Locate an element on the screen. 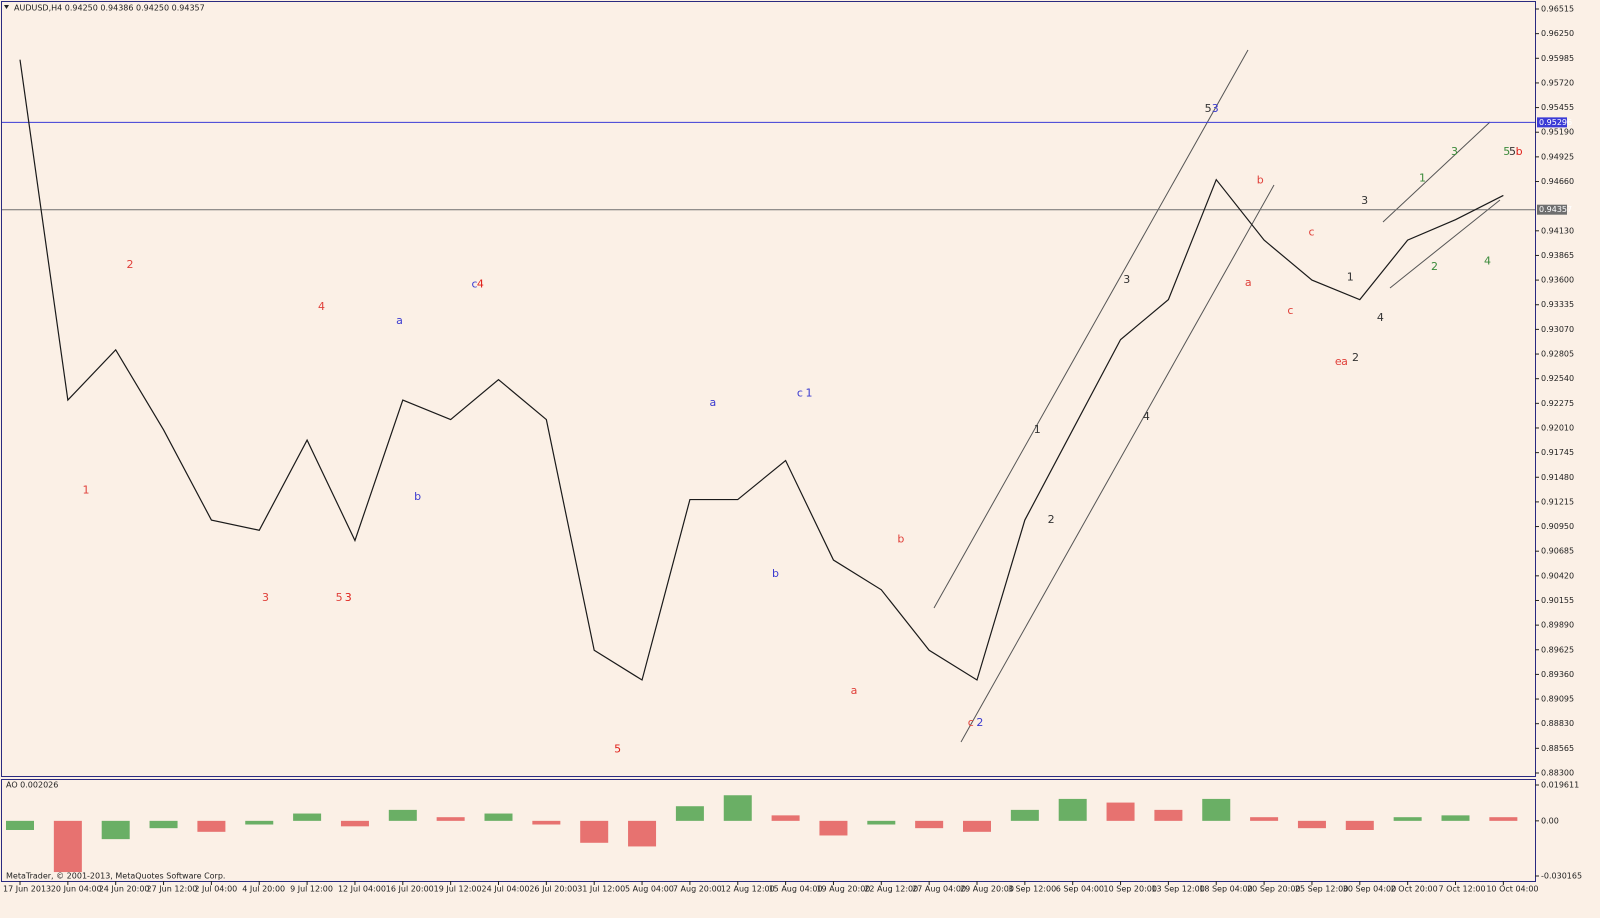 This screenshot has width=1600, height=918. x-tick-label: 27 Jun 12:00 is located at coordinates (172, 889).